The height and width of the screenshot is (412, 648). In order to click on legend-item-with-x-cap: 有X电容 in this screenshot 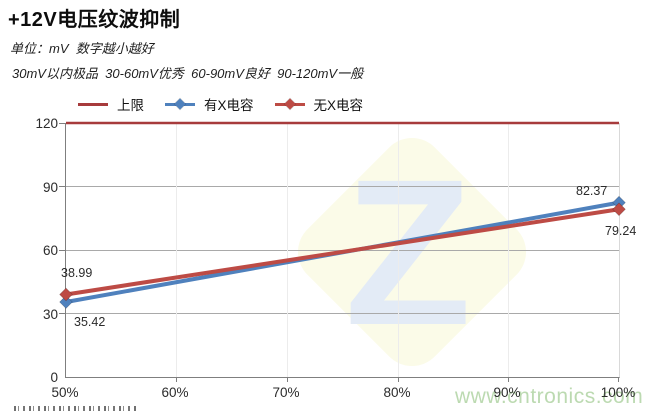, I will do `click(209, 104)`.